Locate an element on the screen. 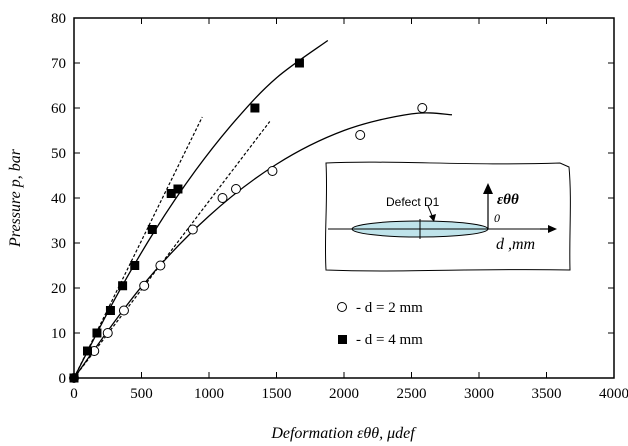  x-tick-label: 500 is located at coordinates (141, 394).